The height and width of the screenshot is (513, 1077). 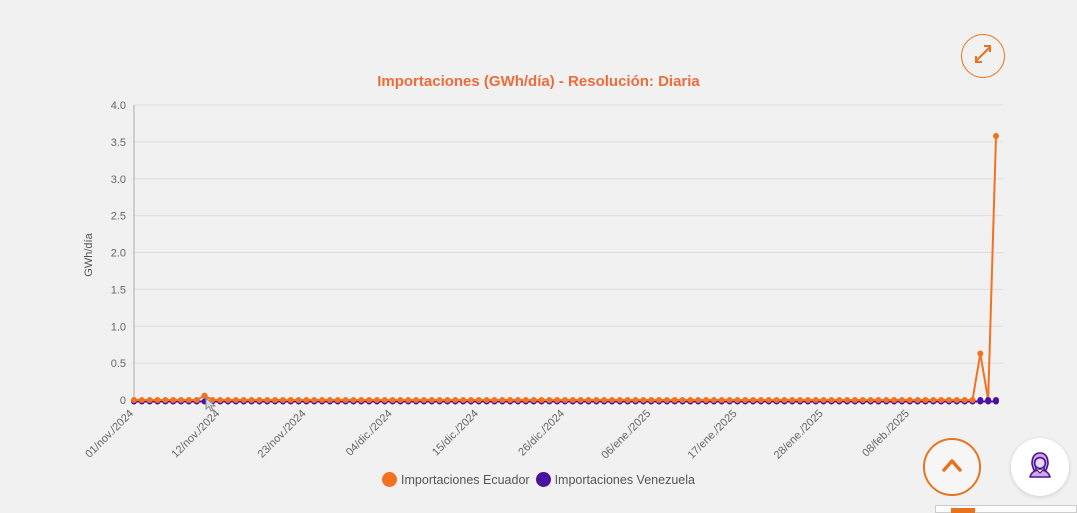 I want to click on legend-item-venezuela: Importaciones Venezuela, so click(x=615, y=479).